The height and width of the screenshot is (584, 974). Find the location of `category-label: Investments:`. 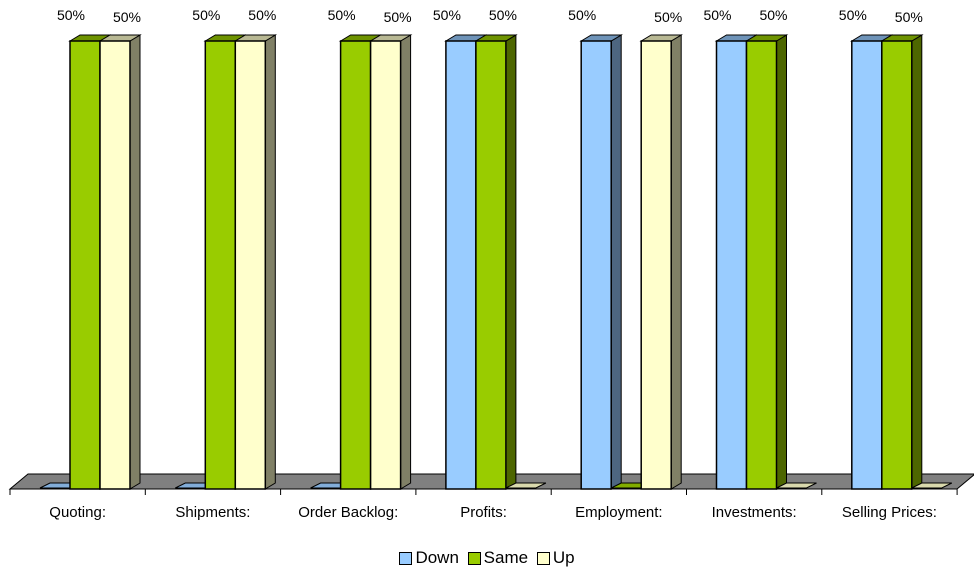

category-label: Investments: is located at coordinates (754, 512).